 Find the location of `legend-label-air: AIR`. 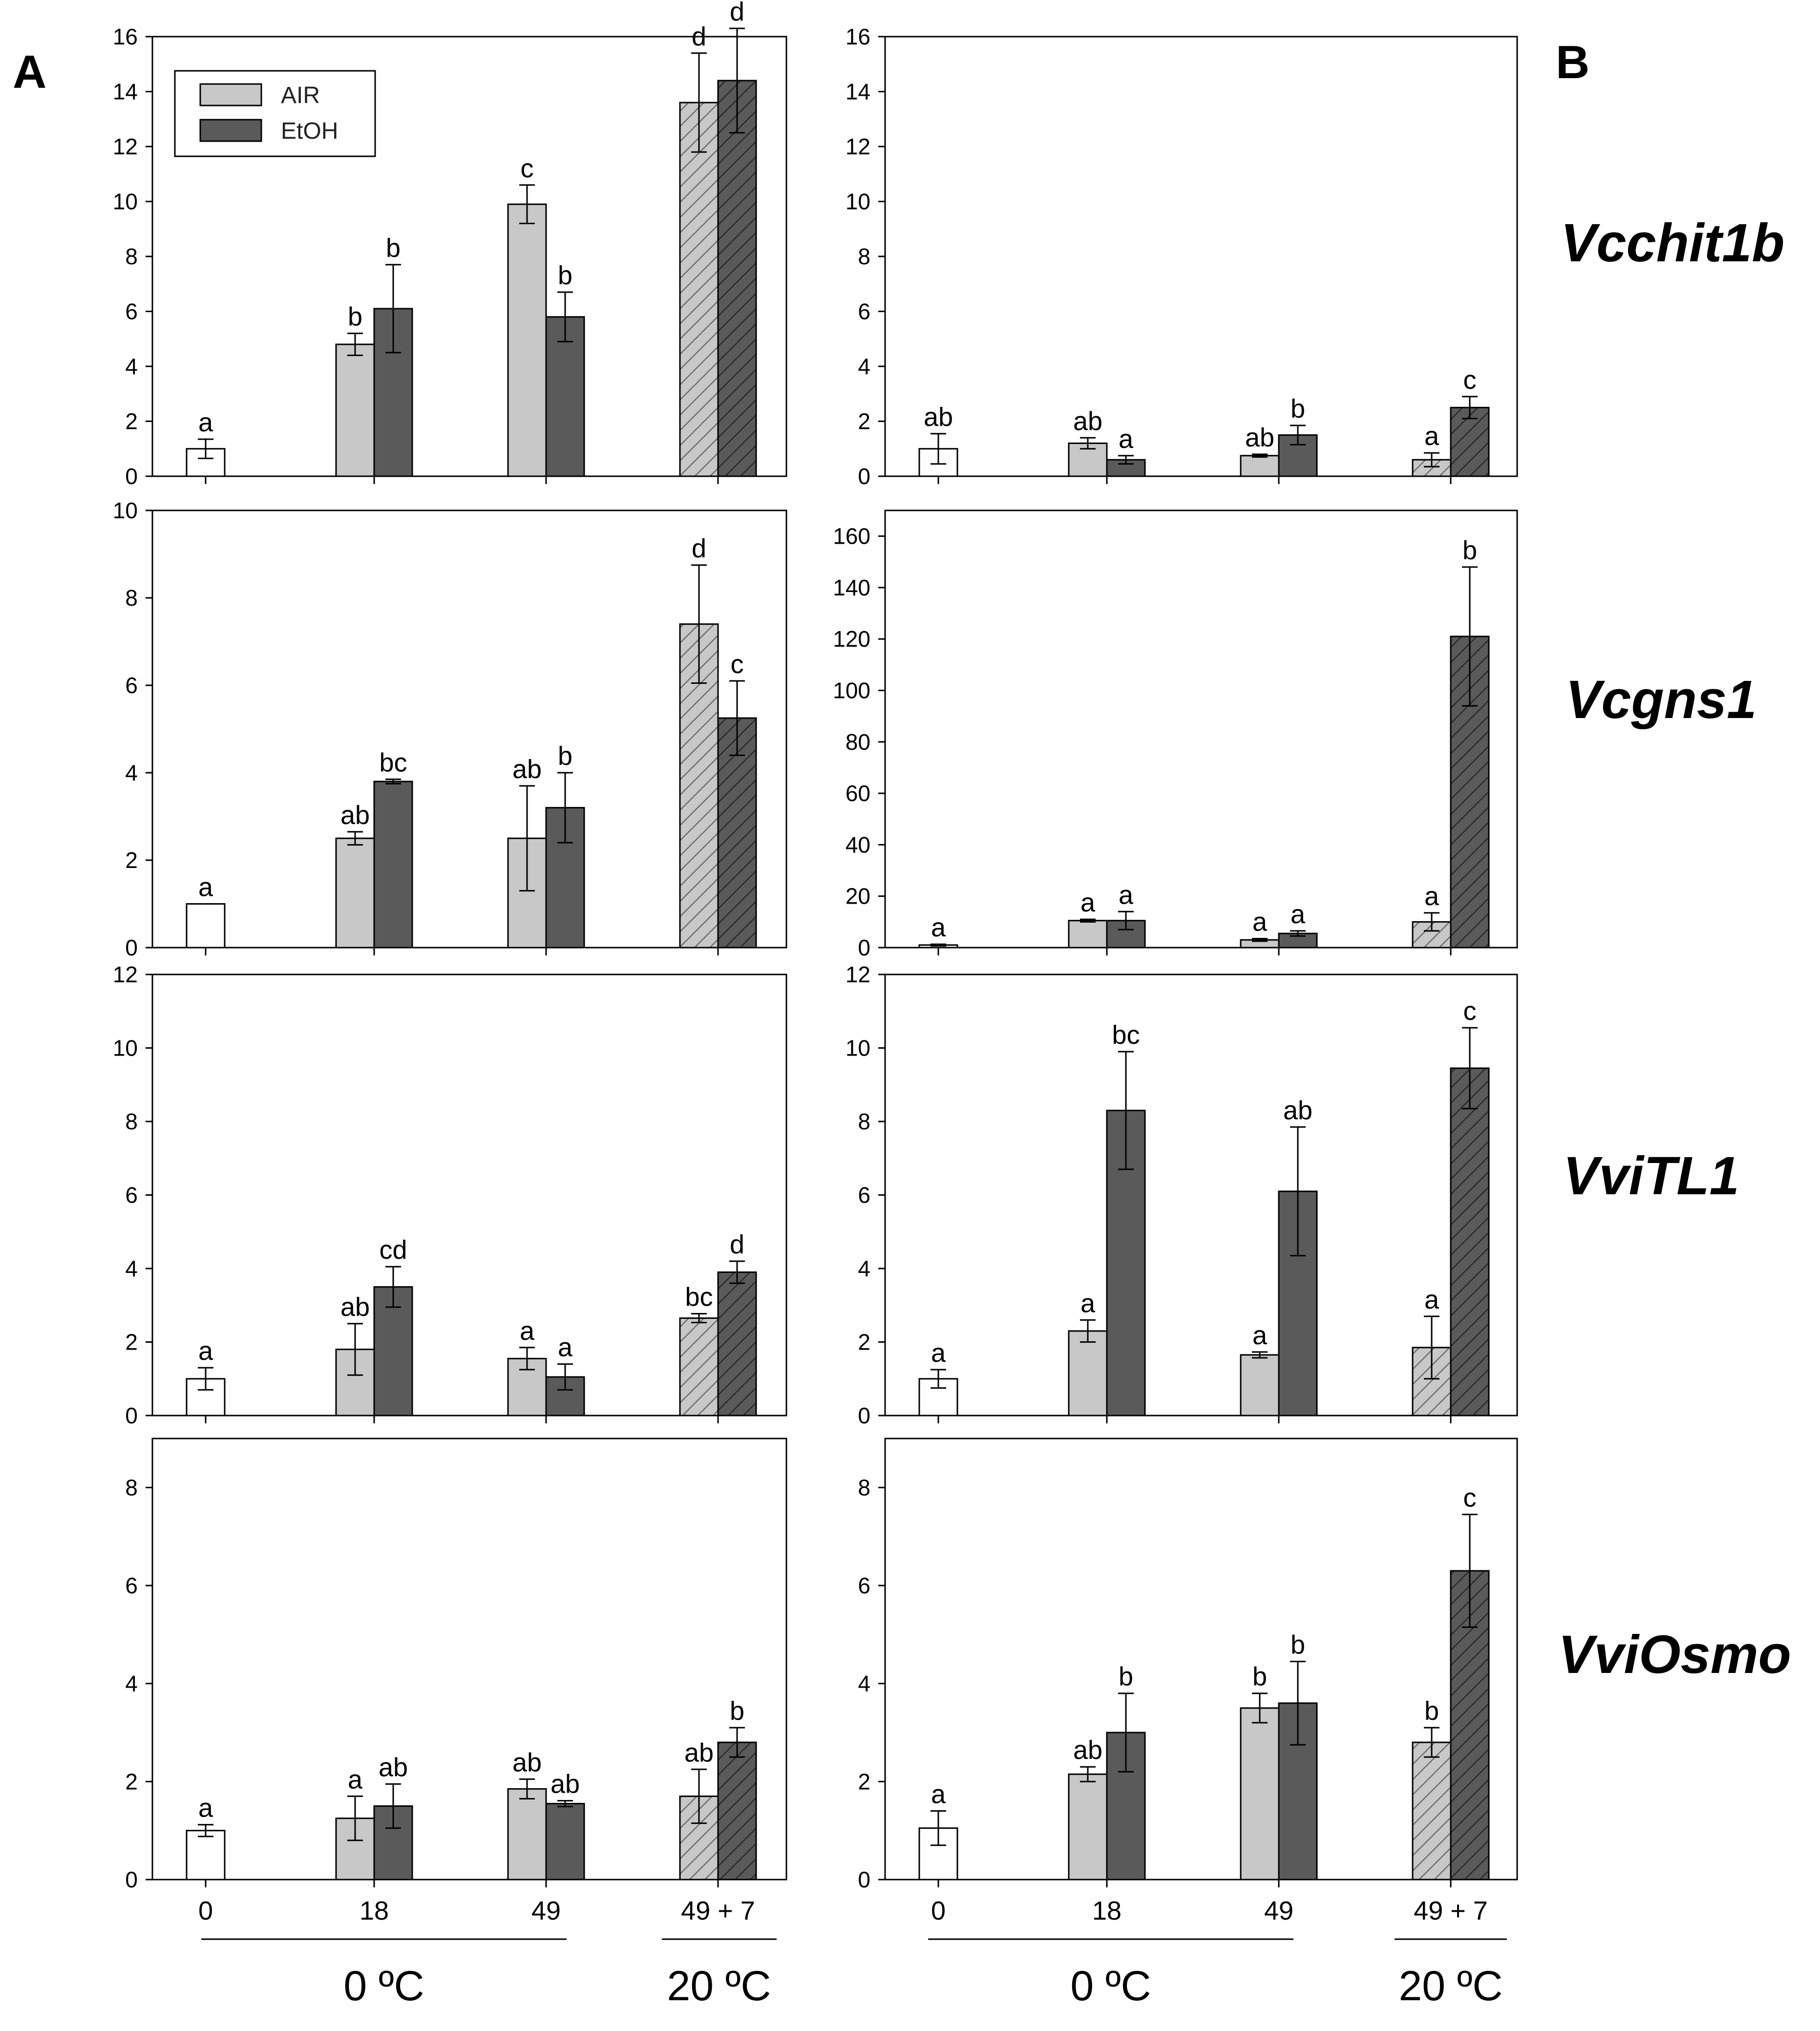

legend-label-air: AIR is located at coordinates (300, 96).